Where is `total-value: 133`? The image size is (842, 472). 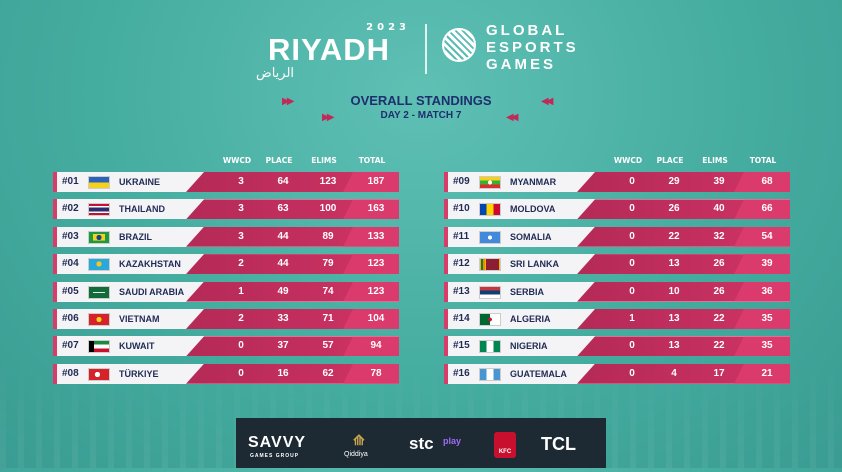 total-value: 133 is located at coordinates (376, 236).